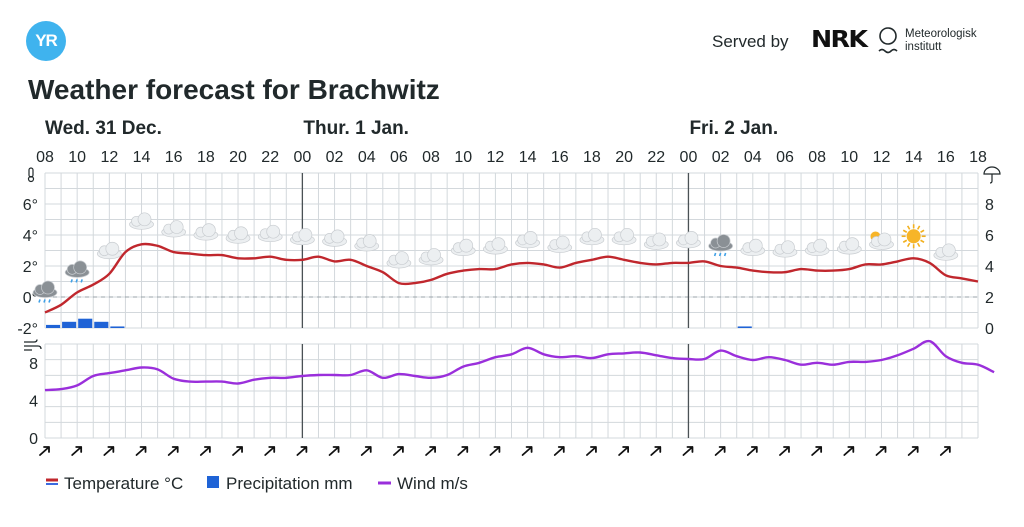 The image size is (1024, 527). I want to click on precipitation-axis-label: 6, so click(989, 236).